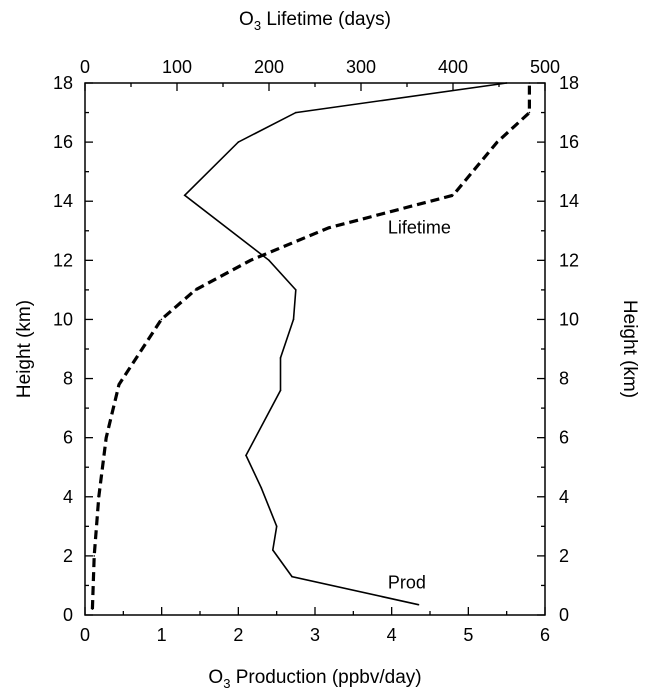  What do you see at coordinates (85, 67) in the screenshot?
I see `x-top-tick-label: 0` at bounding box center [85, 67].